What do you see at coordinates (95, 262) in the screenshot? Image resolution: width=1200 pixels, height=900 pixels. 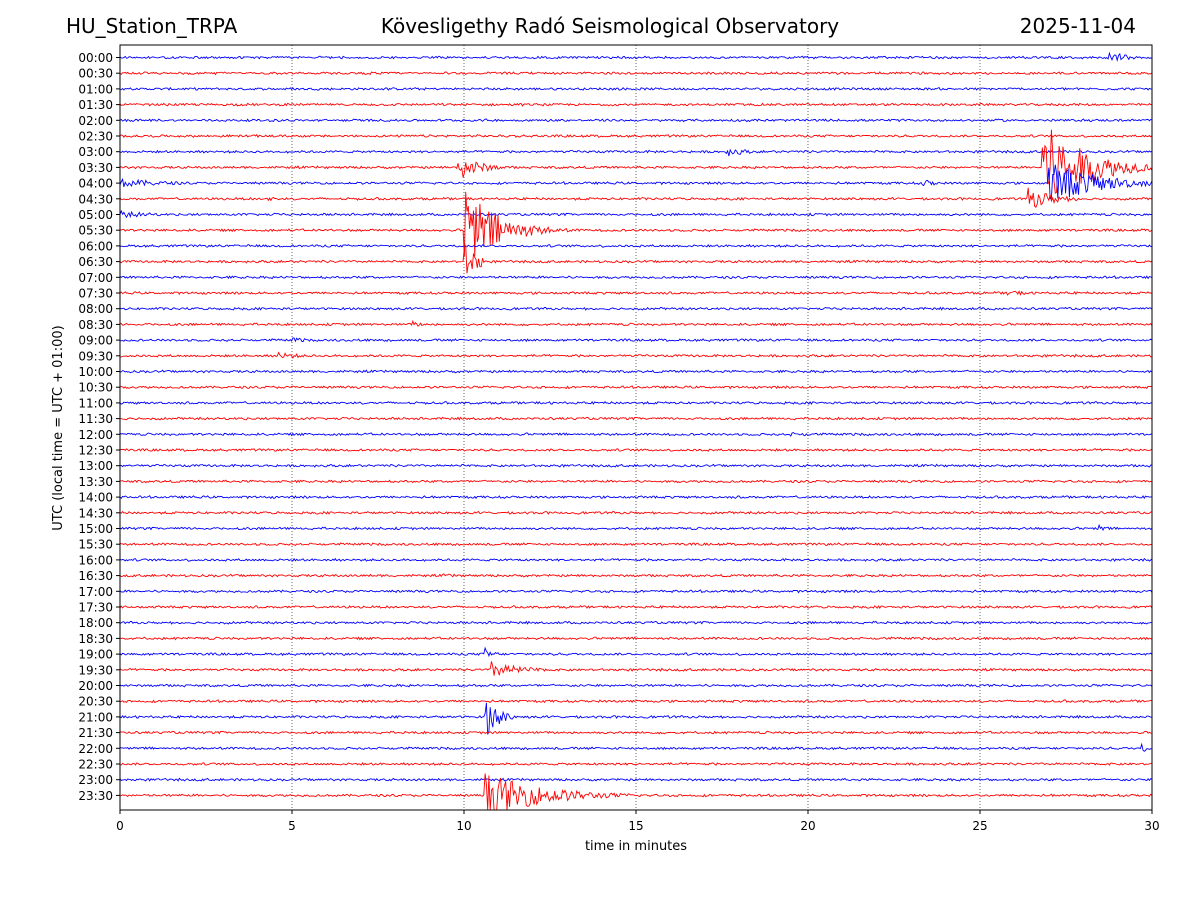 I see `y-tick-label: 06:30` at bounding box center [95, 262].